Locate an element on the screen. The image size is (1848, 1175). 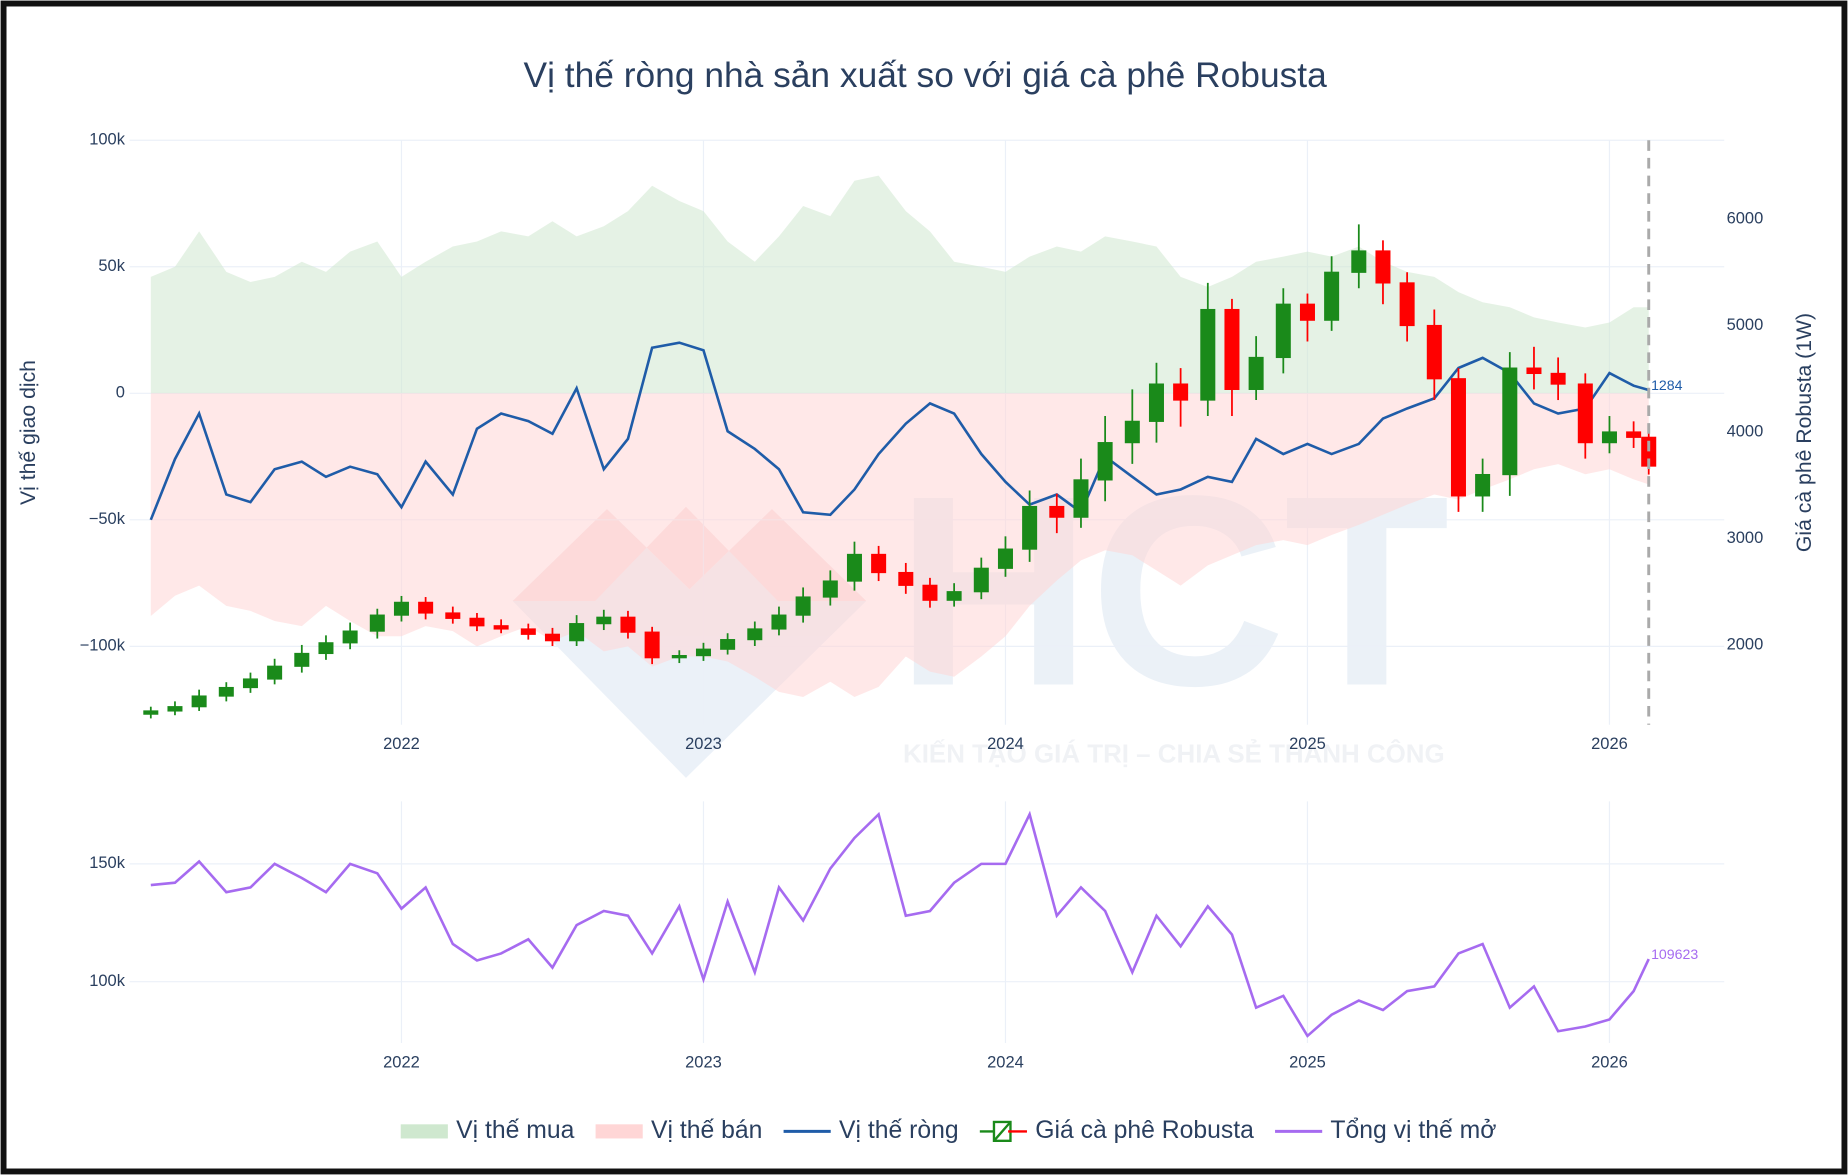
y2-tick-label: 5000 is located at coordinates (1745, 325).